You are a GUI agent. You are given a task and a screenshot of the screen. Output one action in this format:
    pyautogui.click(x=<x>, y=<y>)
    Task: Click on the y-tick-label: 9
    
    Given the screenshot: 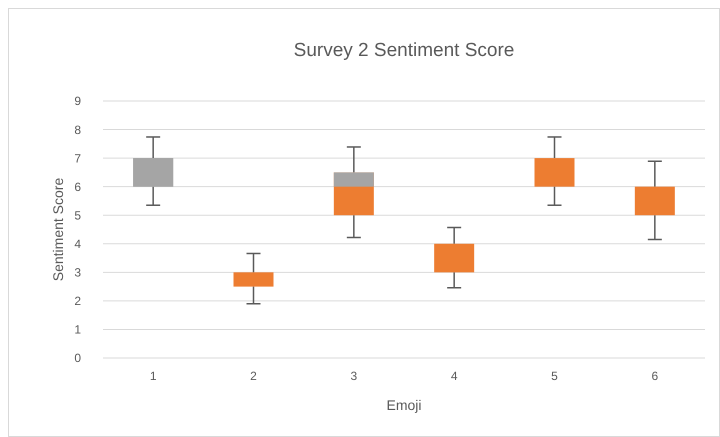 What is the action you would take?
    pyautogui.click(x=78, y=101)
    